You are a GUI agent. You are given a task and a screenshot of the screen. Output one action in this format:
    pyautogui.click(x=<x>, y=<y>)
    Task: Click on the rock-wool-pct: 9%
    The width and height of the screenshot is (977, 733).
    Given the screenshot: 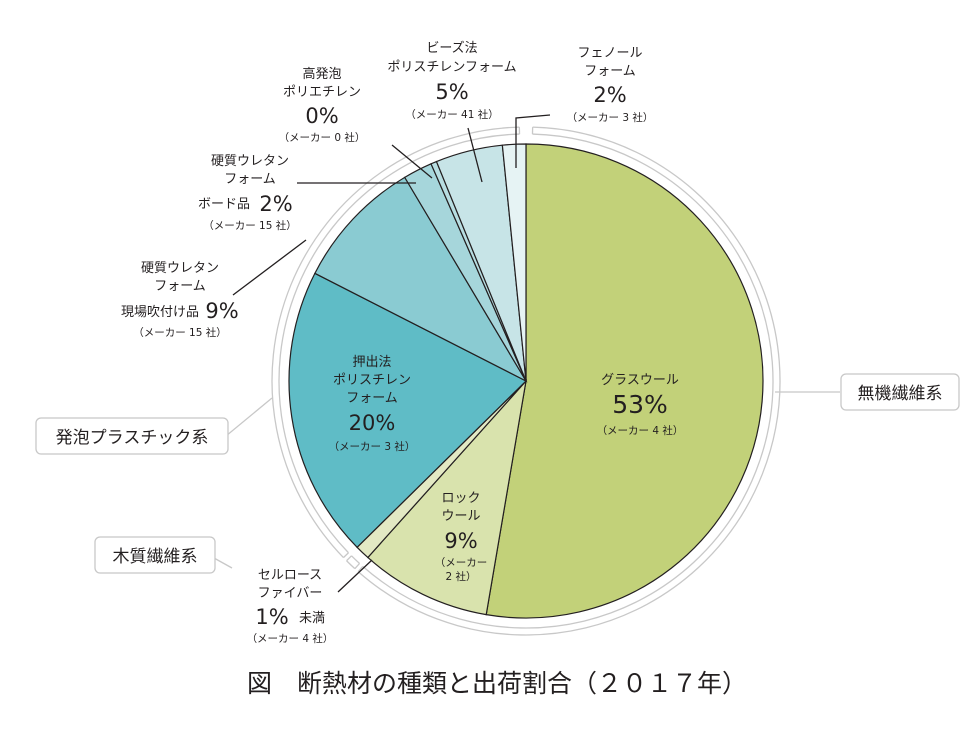 What is the action you would take?
    pyautogui.click(x=460, y=541)
    